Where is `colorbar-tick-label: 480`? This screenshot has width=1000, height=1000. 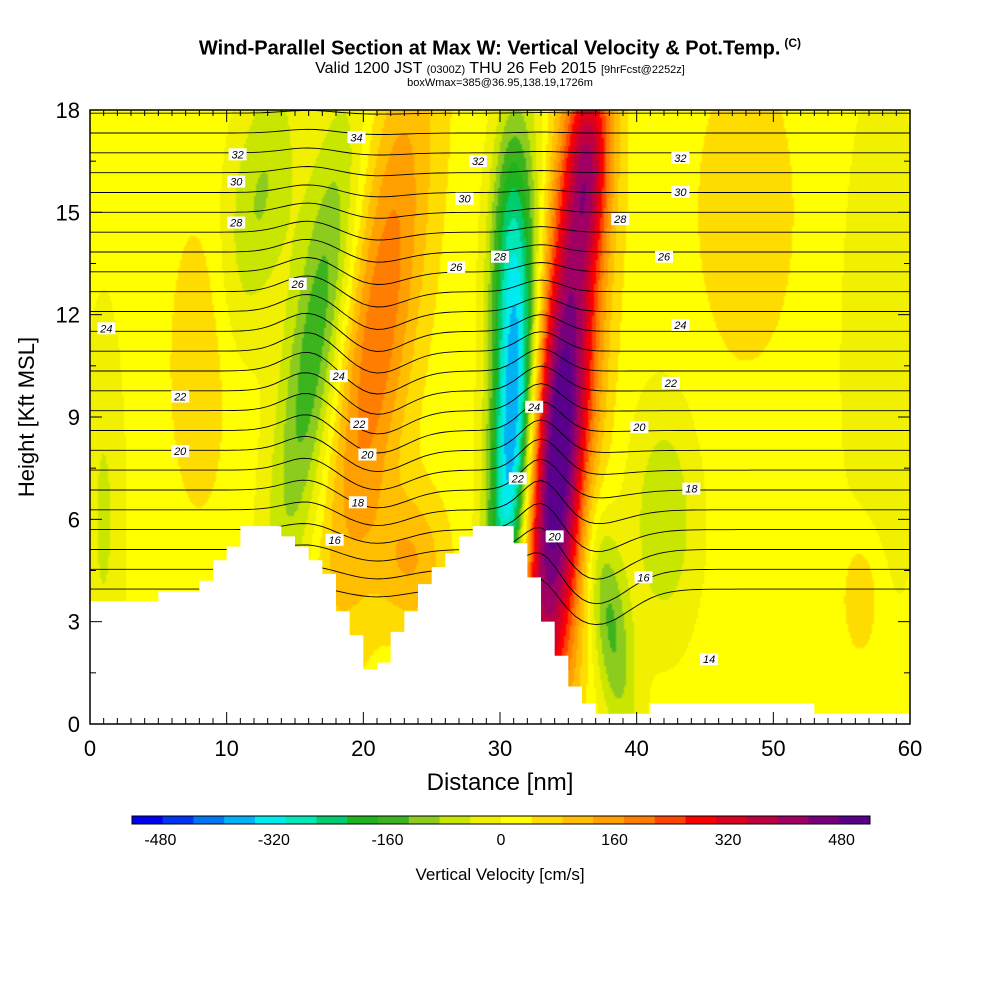
colorbar-tick-label: 480 is located at coordinates (841, 840).